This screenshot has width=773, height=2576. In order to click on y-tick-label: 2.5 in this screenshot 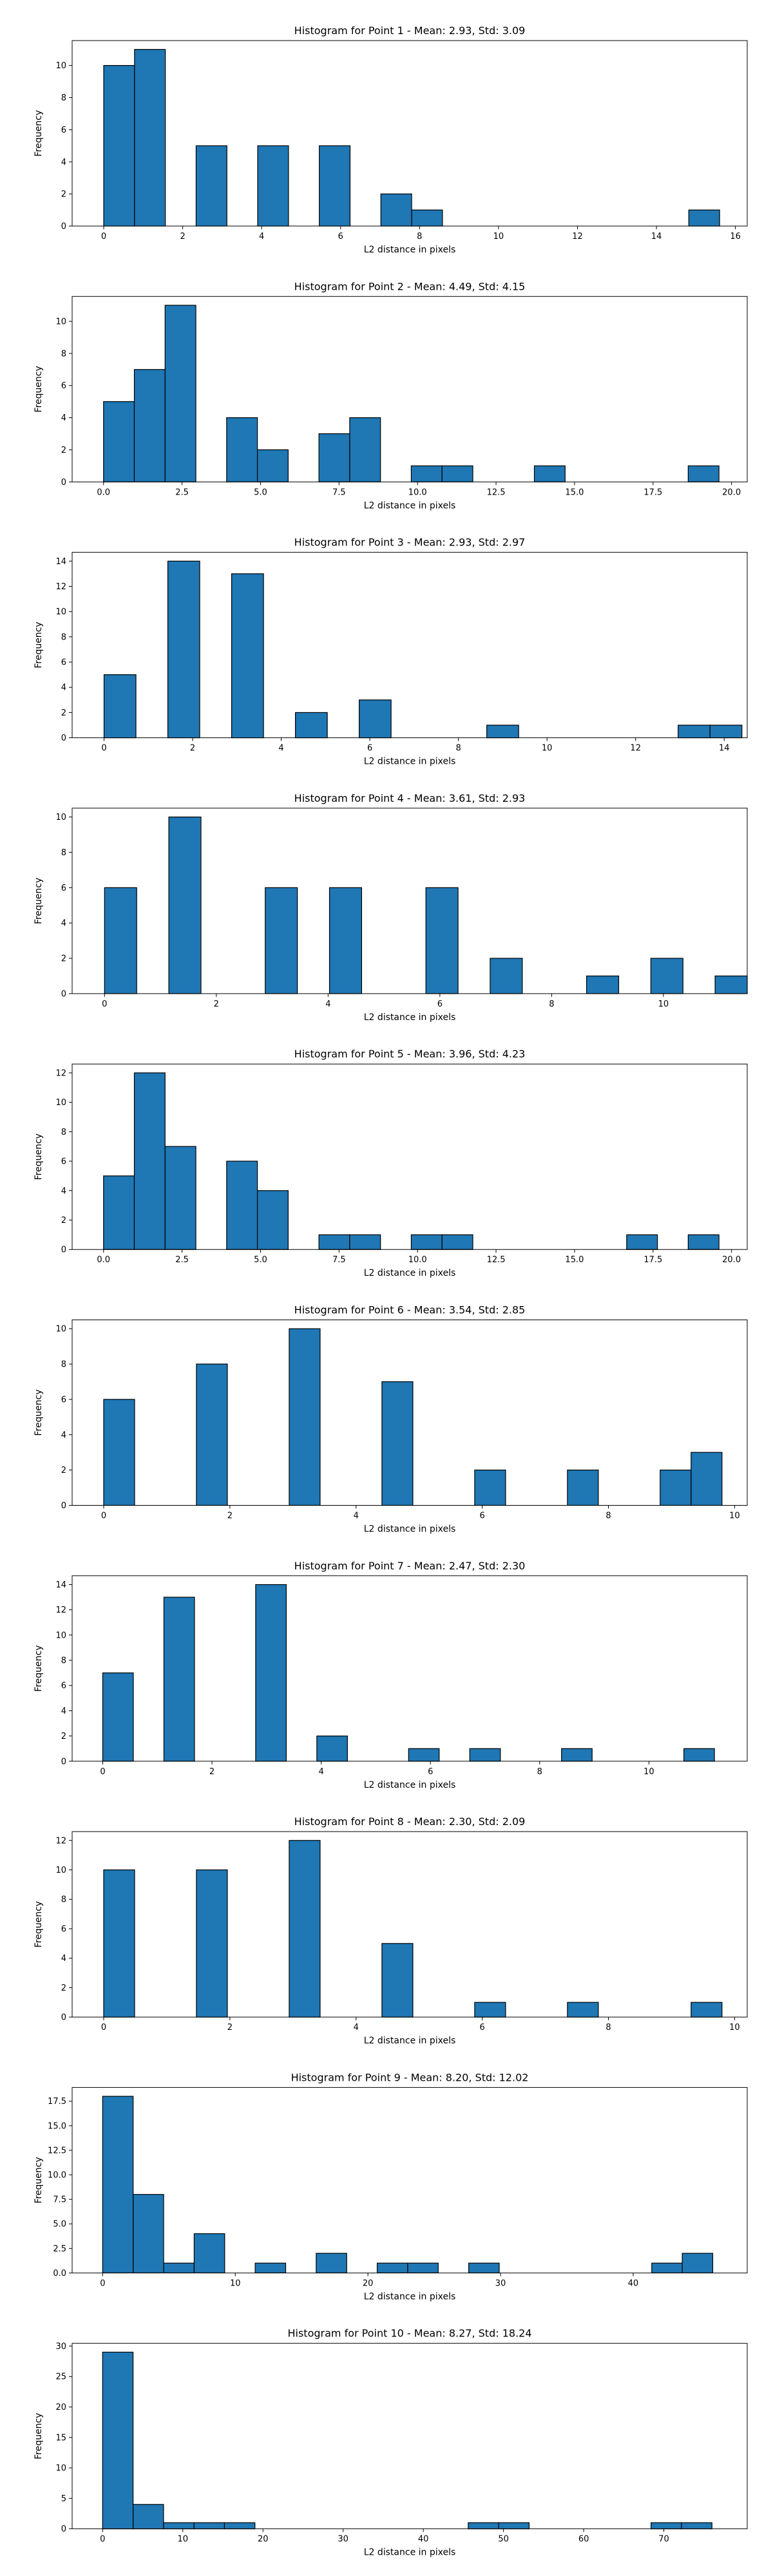, I will do `click(59, 2249)`.